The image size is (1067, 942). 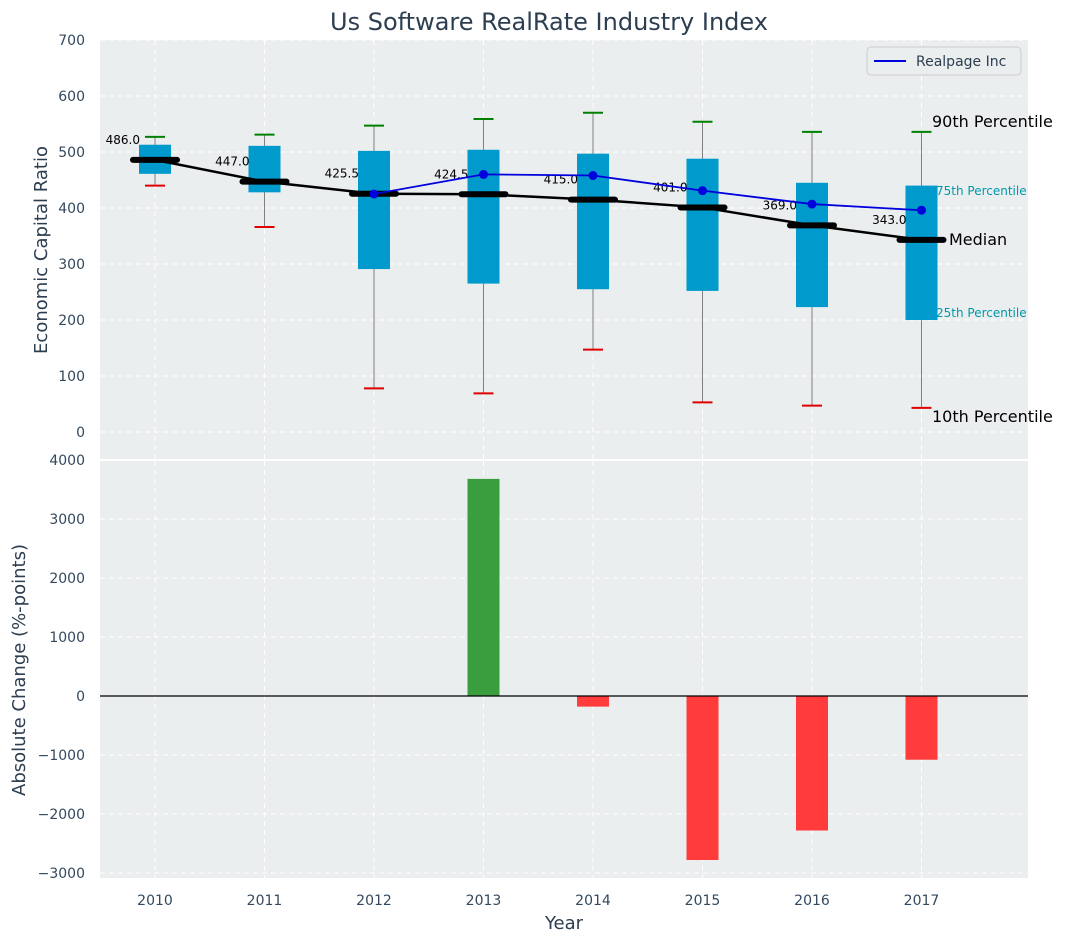 What do you see at coordinates (342, 174) in the screenshot?
I see `median-value-label: 425.5` at bounding box center [342, 174].